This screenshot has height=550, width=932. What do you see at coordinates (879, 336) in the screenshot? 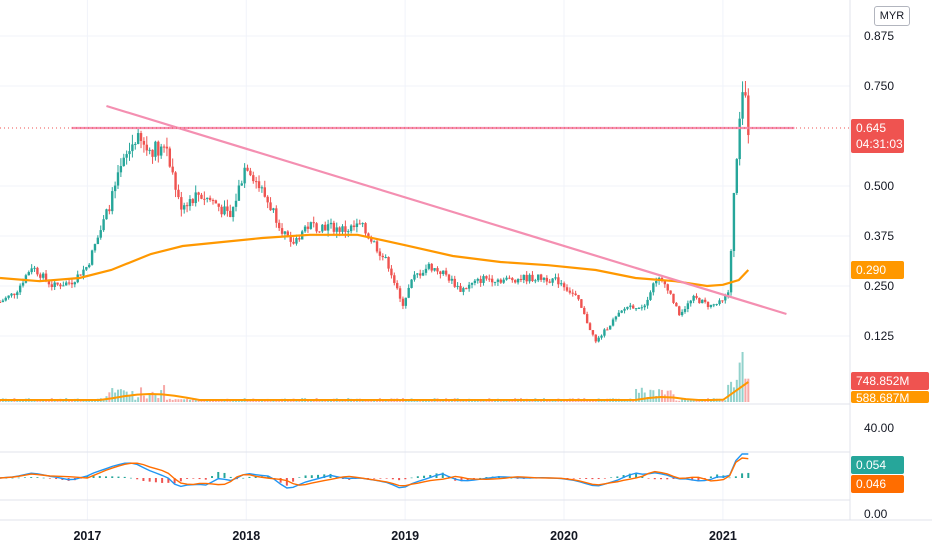
I see `price-tick-label: 0.125` at bounding box center [879, 336].